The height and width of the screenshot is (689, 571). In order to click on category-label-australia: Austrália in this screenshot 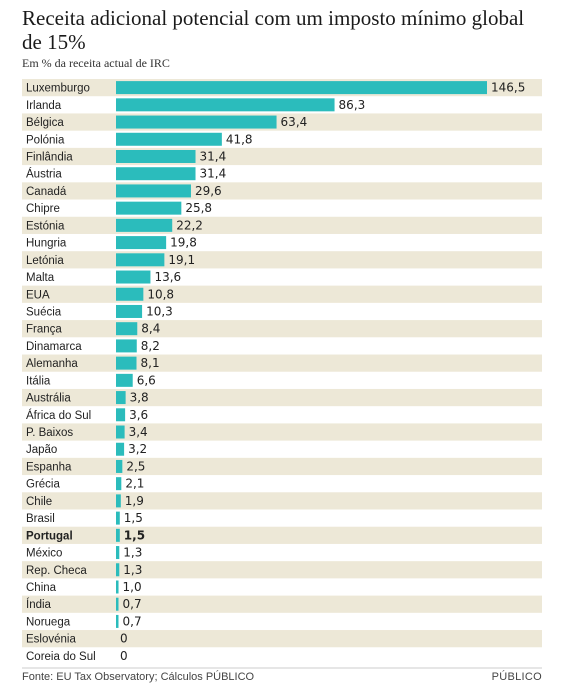, I will do `click(48, 399)`.